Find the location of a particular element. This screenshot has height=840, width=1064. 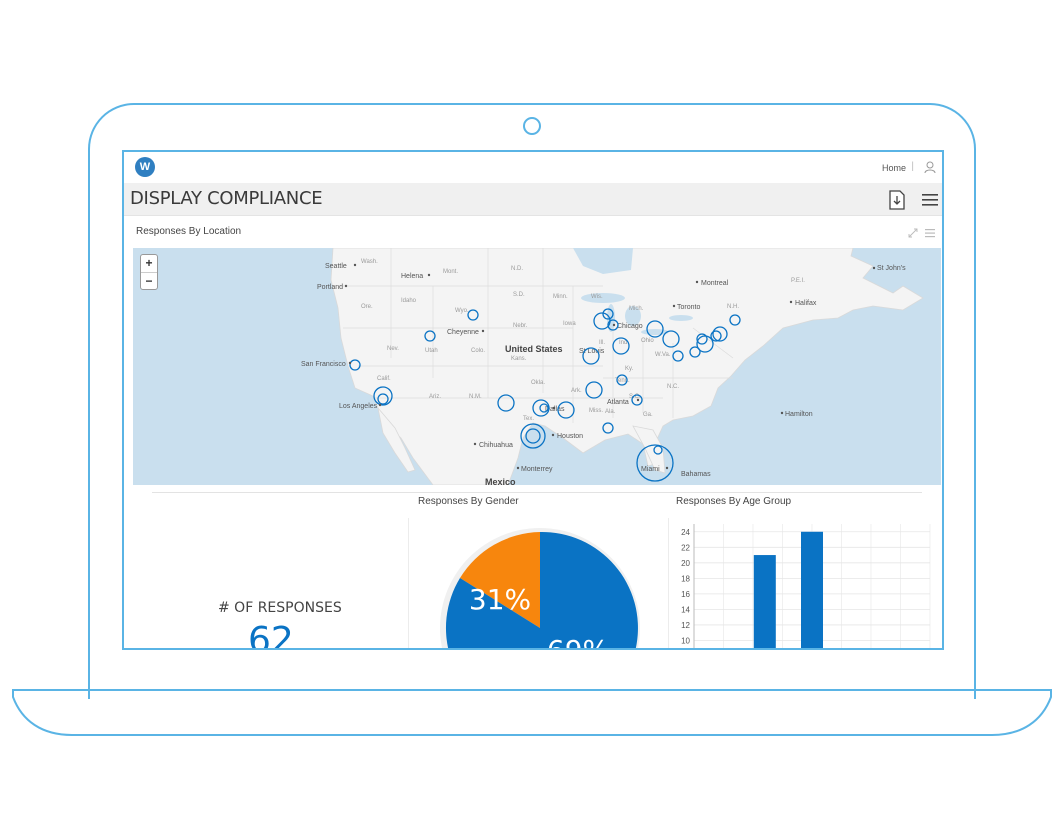

responses-label: # OF RESPONSES is located at coordinates (280, 608).